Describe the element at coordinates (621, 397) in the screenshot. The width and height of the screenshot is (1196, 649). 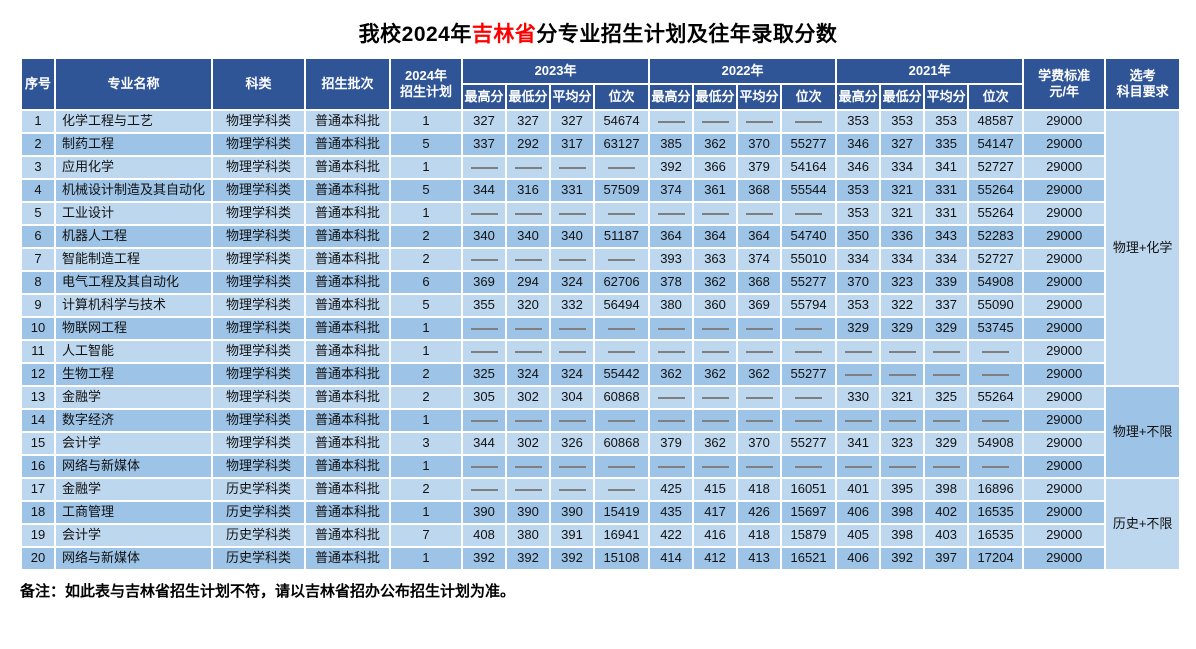
I see `score-cell: 60868` at that location.